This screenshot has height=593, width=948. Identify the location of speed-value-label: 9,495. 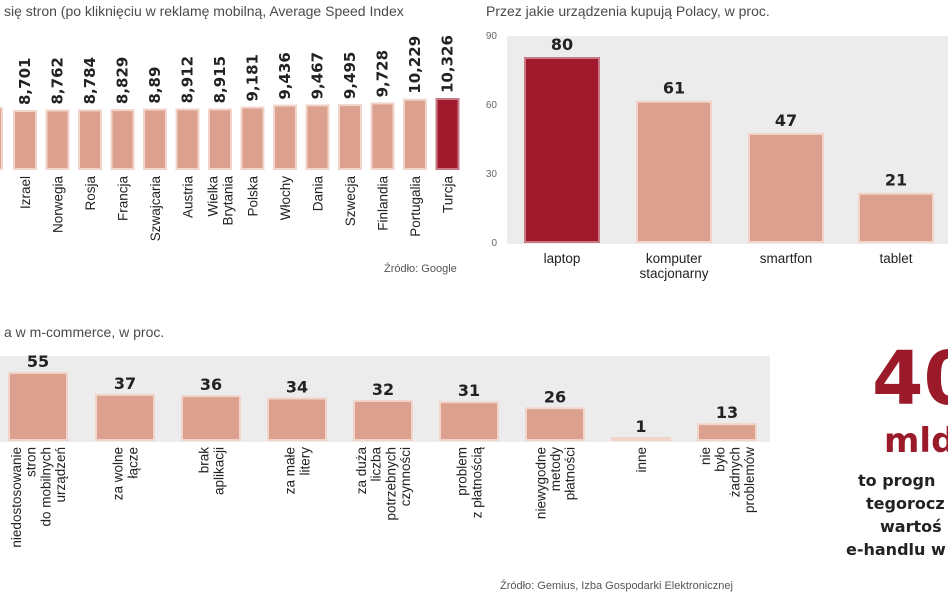
(350, 75).